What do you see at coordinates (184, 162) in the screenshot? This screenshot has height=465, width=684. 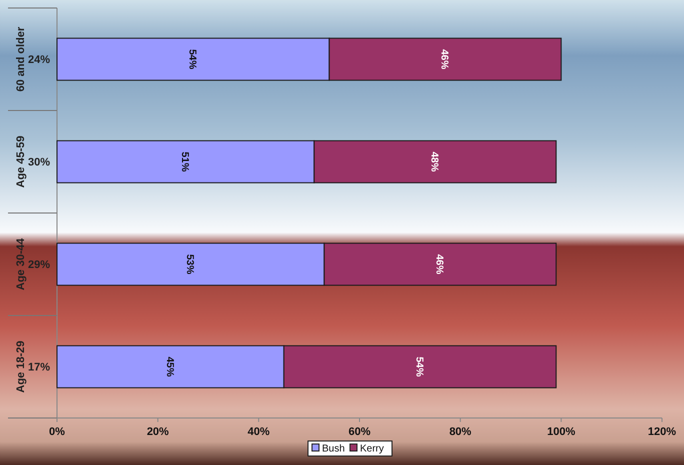 I see `data-label: 51%` at bounding box center [184, 162].